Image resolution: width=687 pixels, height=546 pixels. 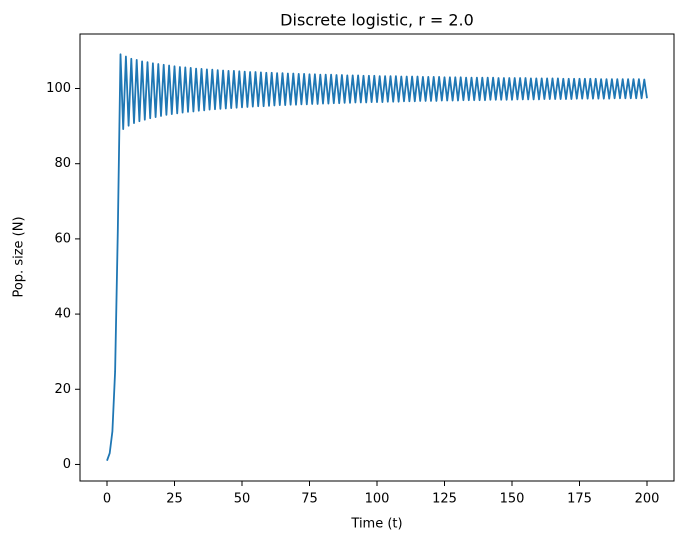 What do you see at coordinates (647, 499) in the screenshot?
I see `x-tick-label: 200` at bounding box center [647, 499].